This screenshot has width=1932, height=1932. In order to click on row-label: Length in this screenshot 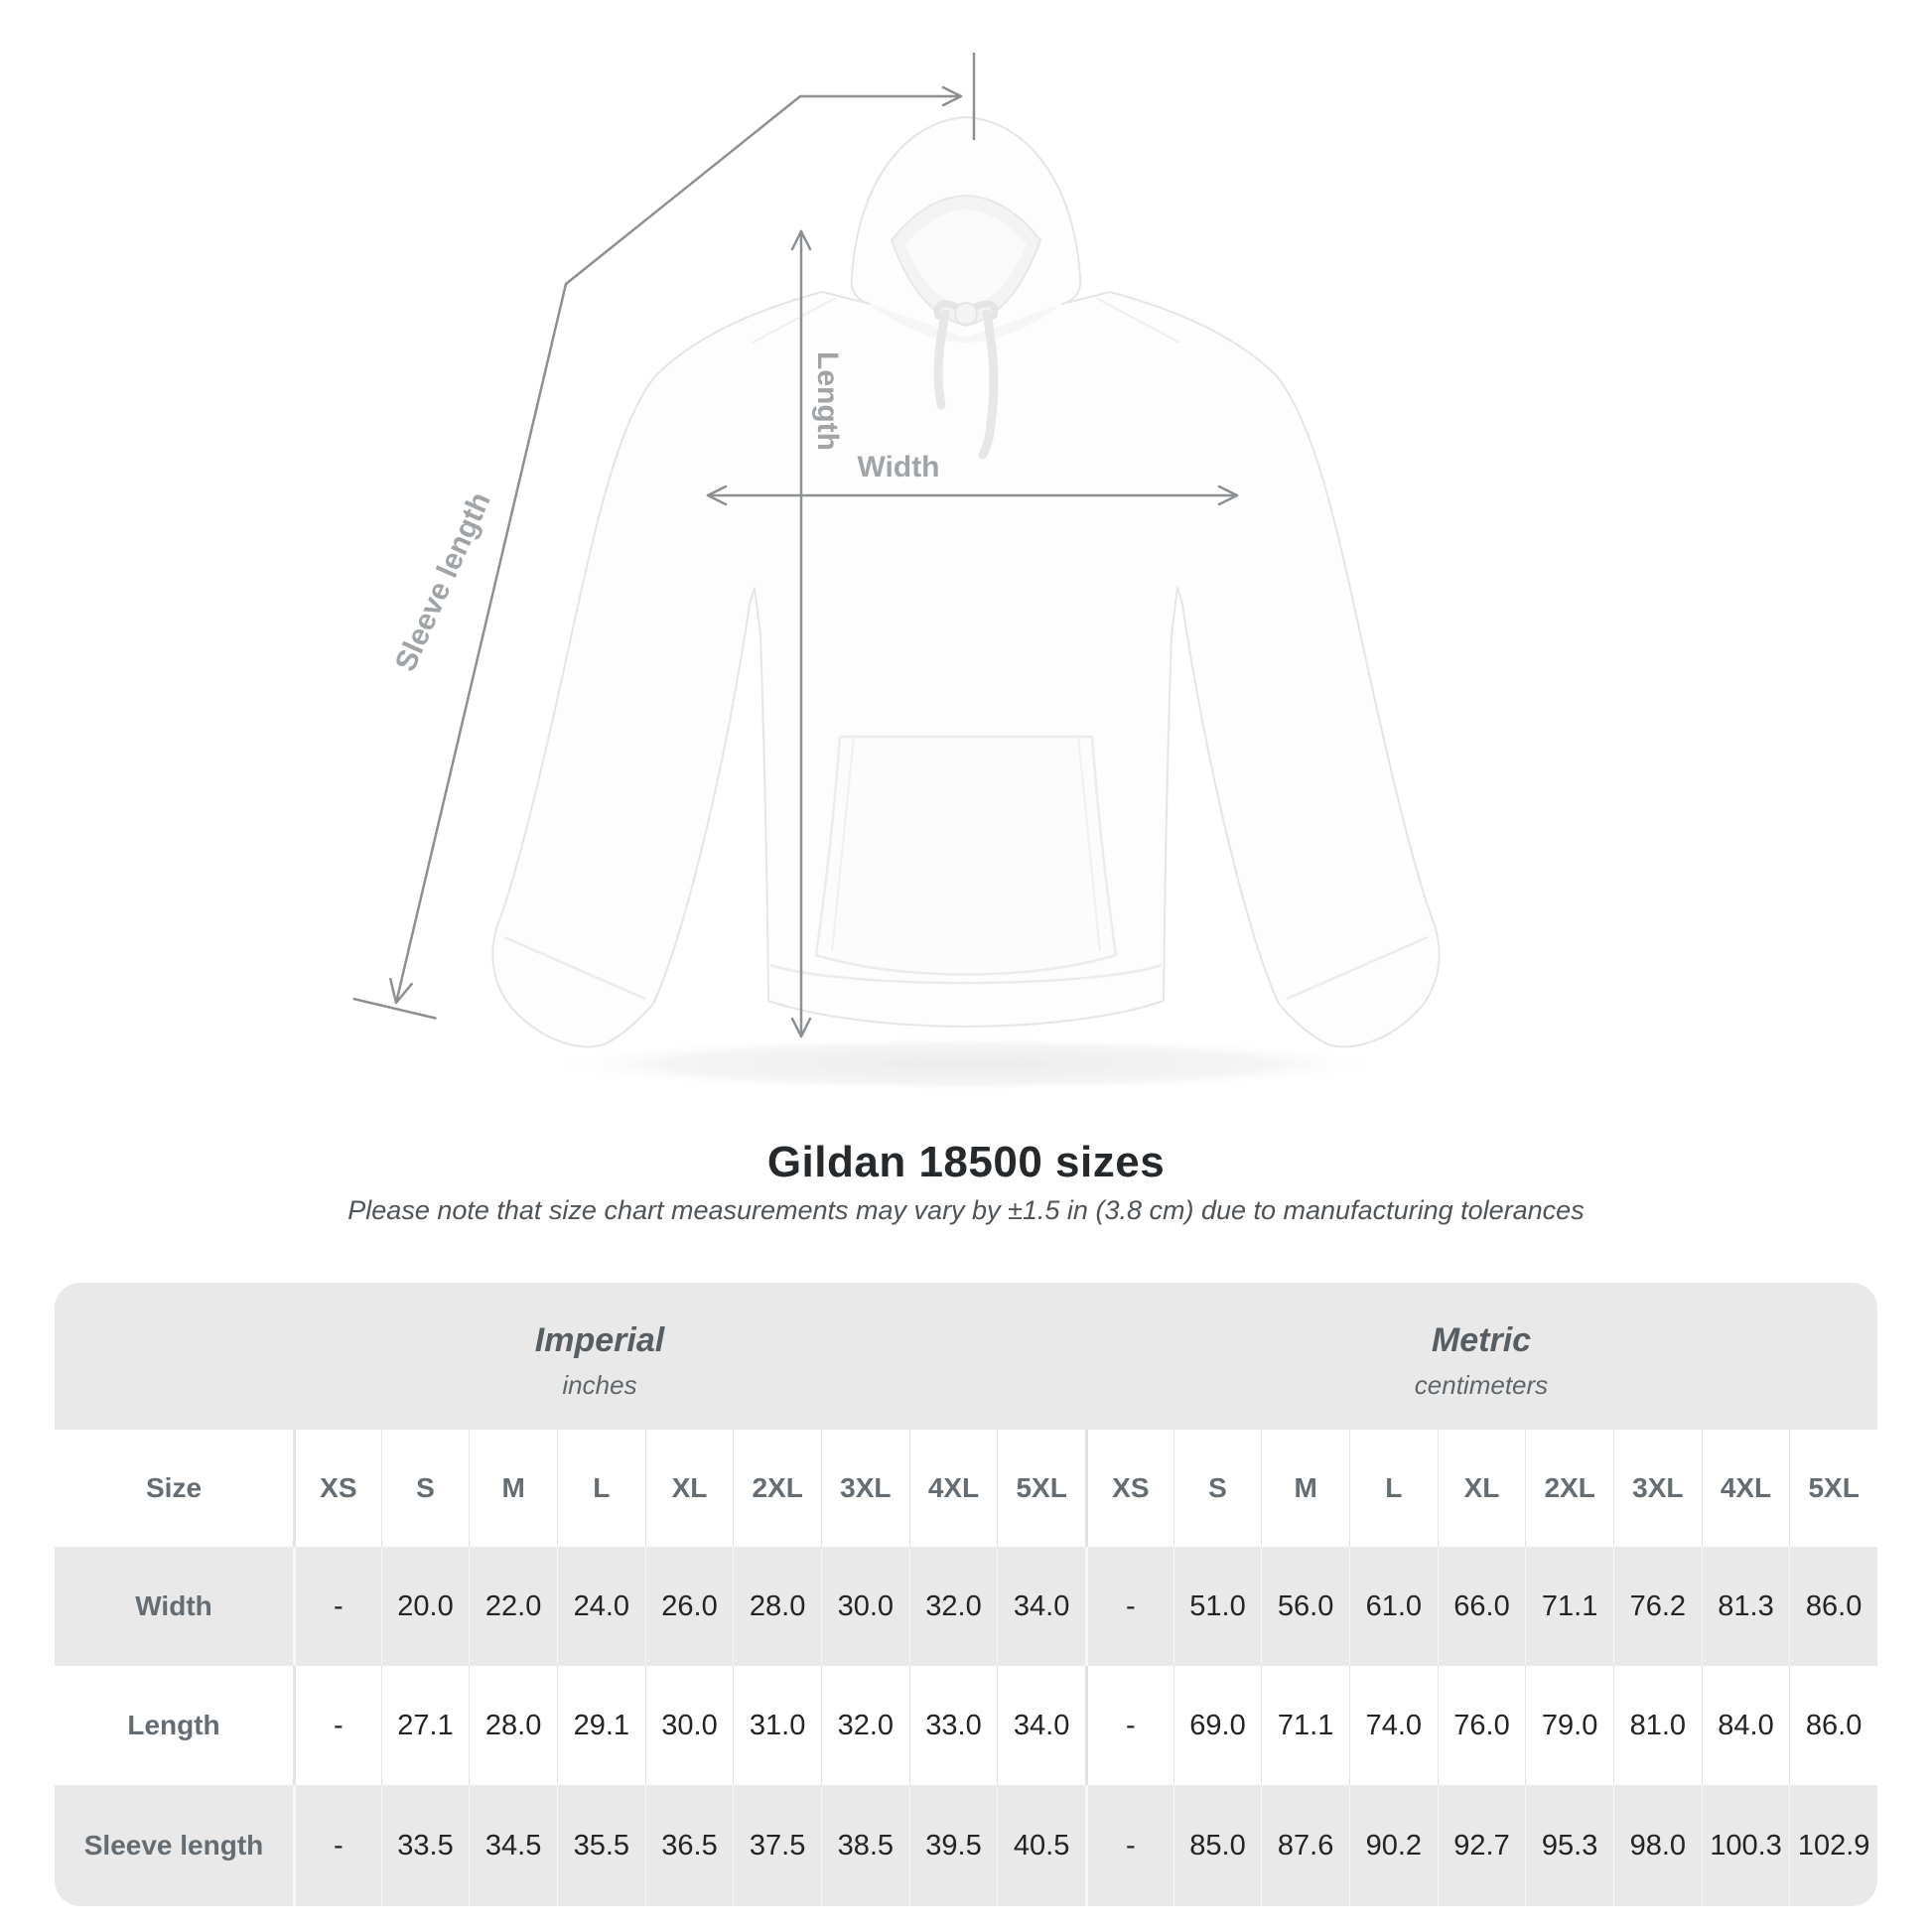, I will do `click(174, 1725)`.